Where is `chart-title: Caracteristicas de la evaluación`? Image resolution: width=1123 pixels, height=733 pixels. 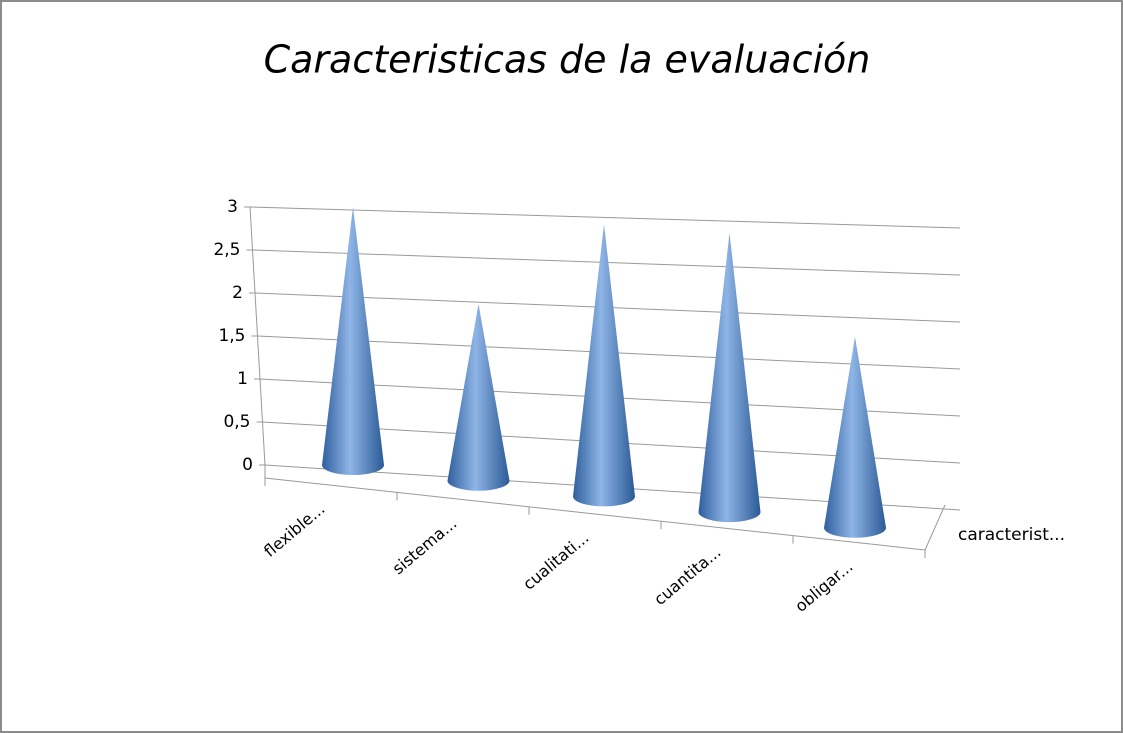 chart-title: Caracteristicas de la evaluación is located at coordinates (567, 60).